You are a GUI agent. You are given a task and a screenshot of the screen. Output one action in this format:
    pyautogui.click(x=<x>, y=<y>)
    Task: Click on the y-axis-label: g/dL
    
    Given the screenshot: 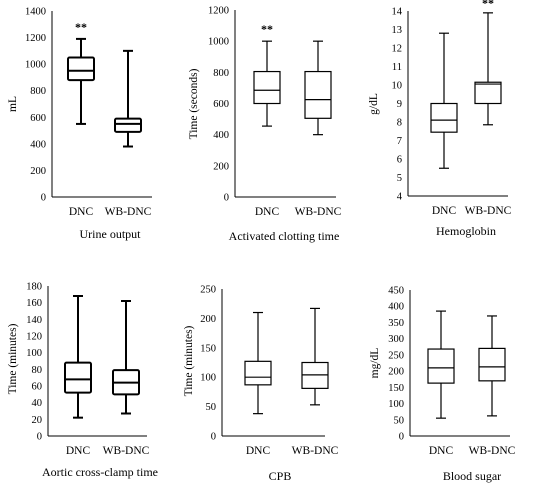 What is the action you would take?
    pyautogui.click(x=374, y=104)
    